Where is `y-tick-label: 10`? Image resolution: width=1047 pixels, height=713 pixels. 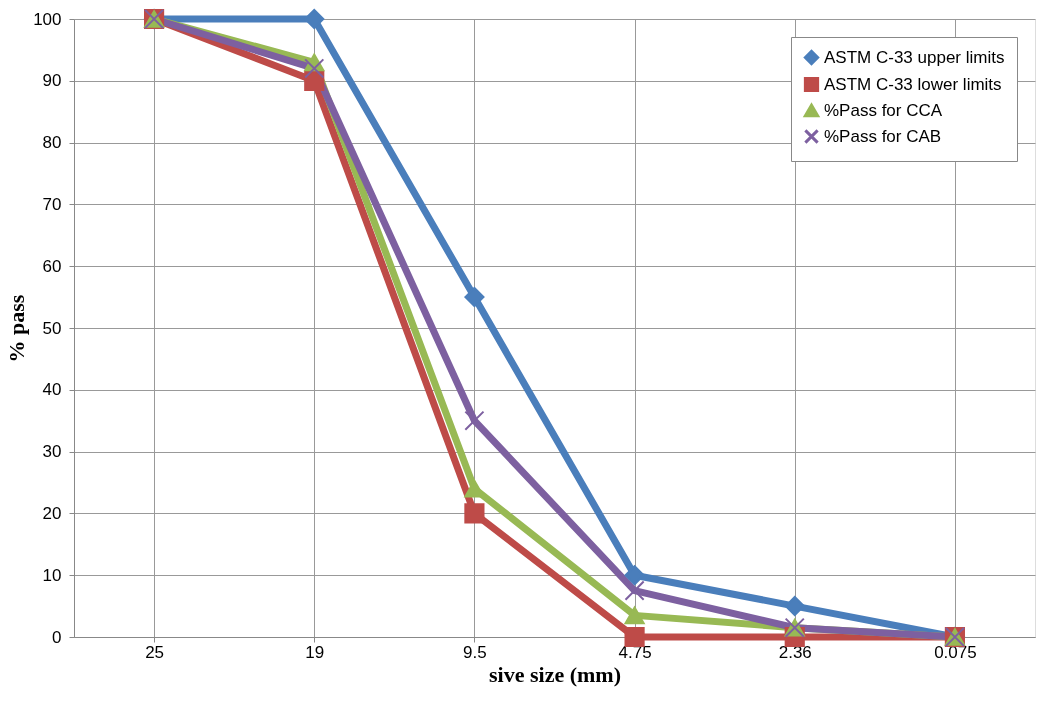
y-tick-label: 10 is located at coordinates (52, 575).